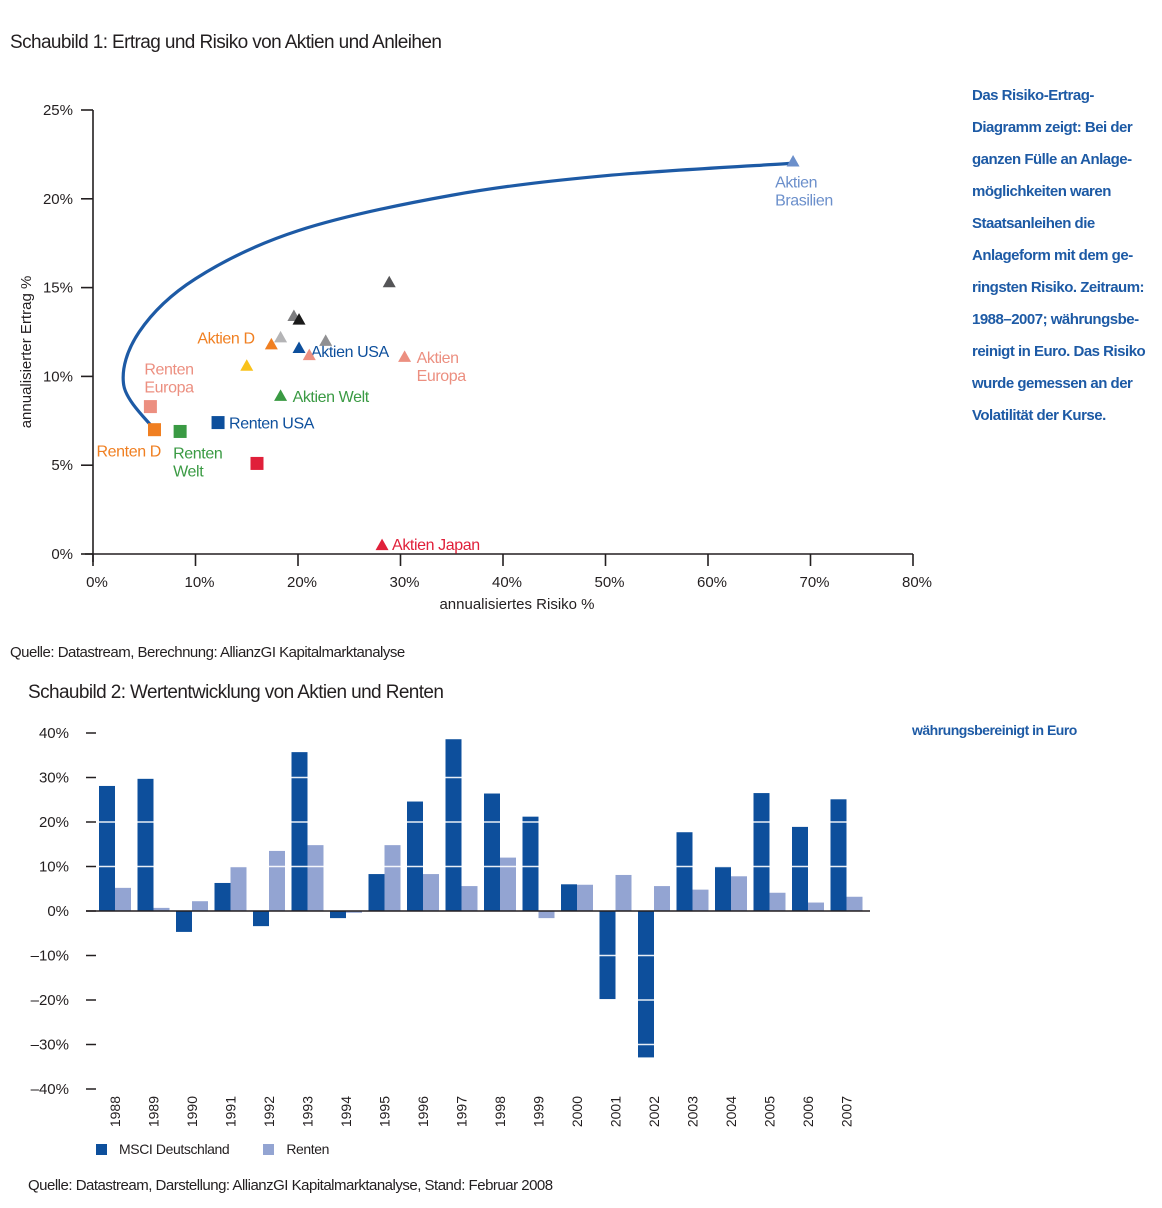 The width and height of the screenshot is (1162, 1208). I want to click on chart2-legend: MSCI Deutschland Renten, so click(229, 1149).